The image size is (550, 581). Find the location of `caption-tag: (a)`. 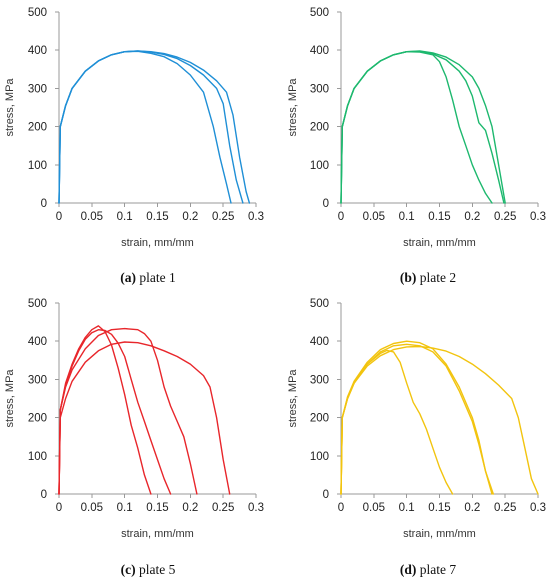

caption-tag: (a) is located at coordinates (128, 277).